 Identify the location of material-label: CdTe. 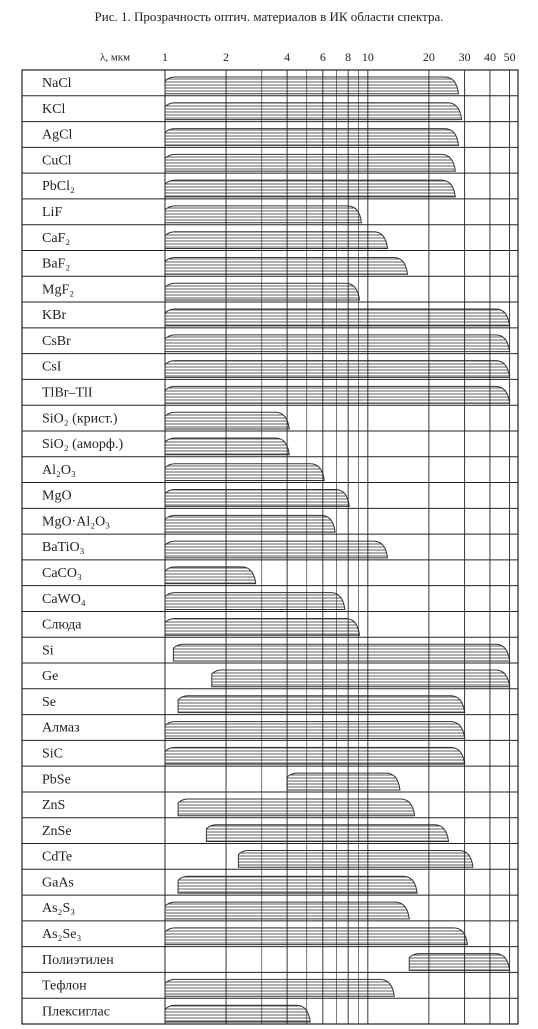
(57, 857).